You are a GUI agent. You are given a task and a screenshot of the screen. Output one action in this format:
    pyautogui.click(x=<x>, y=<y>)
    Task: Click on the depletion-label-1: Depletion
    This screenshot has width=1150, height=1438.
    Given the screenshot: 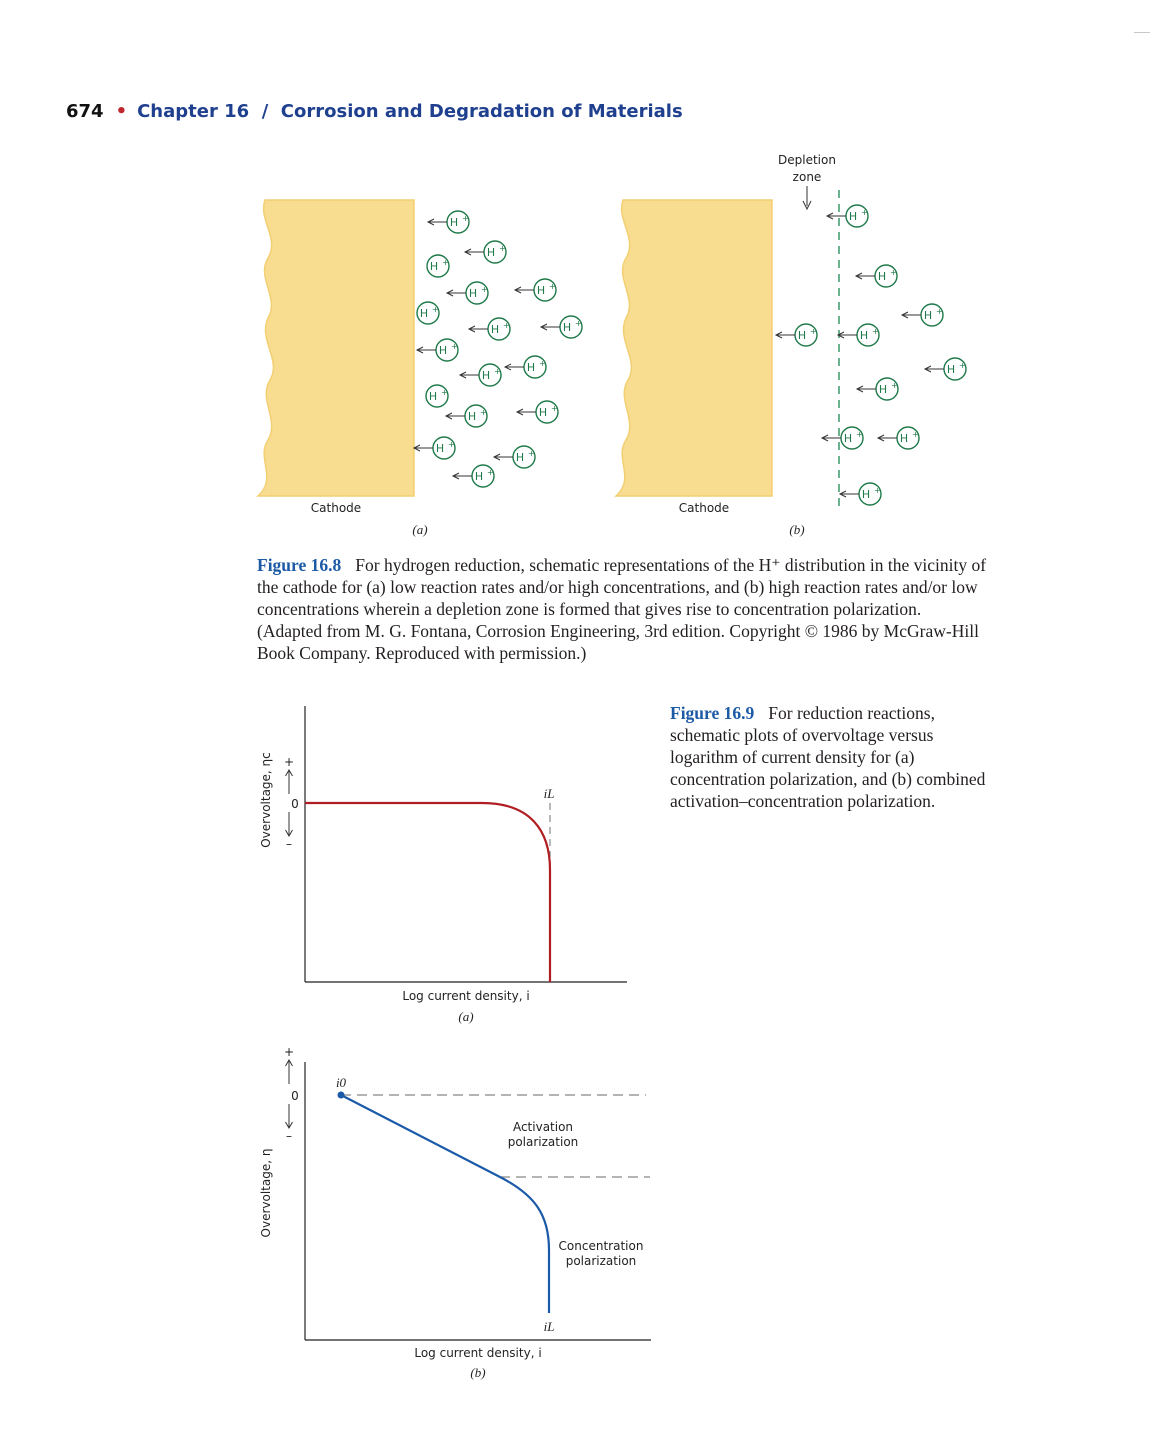 What is the action you would take?
    pyautogui.click(x=807, y=160)
    